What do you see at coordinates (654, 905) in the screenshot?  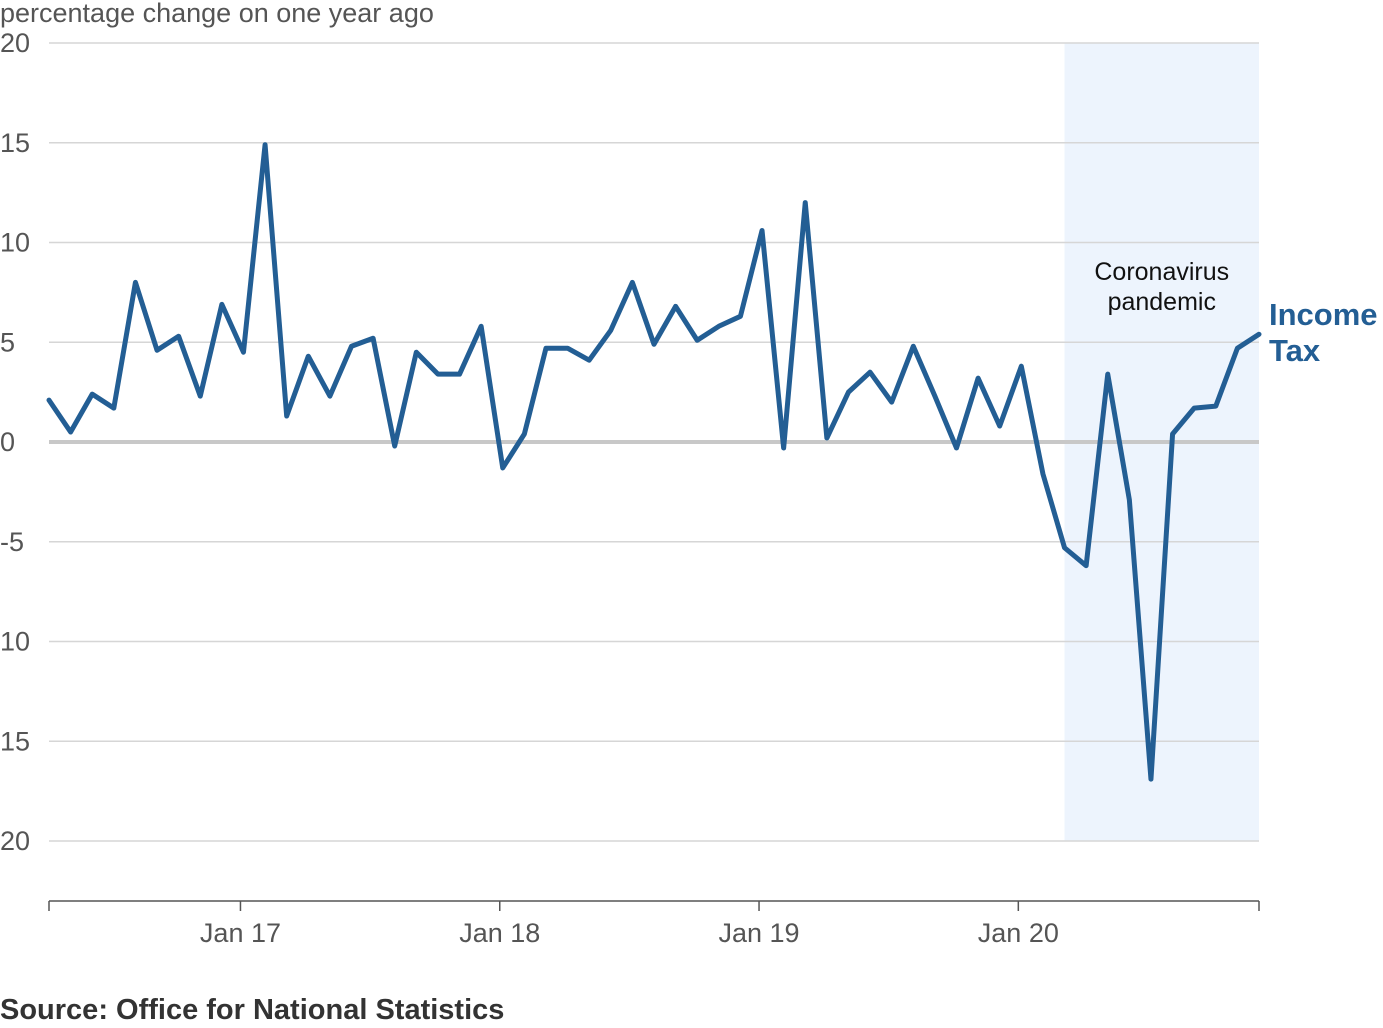 I see `axis-layer` at bounding box center [654, 905].